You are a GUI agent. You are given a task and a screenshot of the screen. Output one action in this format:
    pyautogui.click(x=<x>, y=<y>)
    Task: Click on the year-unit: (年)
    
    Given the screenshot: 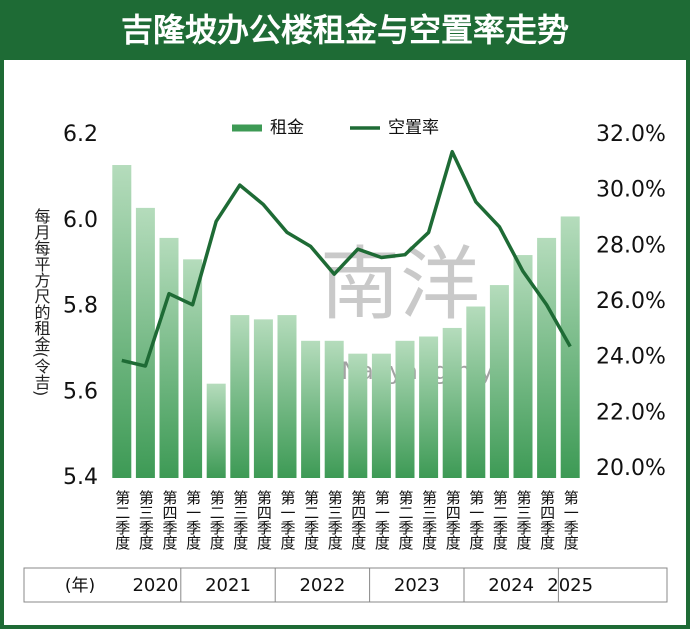 What is the action you would take?
    pyautogui.click(x=80, y=586)
    